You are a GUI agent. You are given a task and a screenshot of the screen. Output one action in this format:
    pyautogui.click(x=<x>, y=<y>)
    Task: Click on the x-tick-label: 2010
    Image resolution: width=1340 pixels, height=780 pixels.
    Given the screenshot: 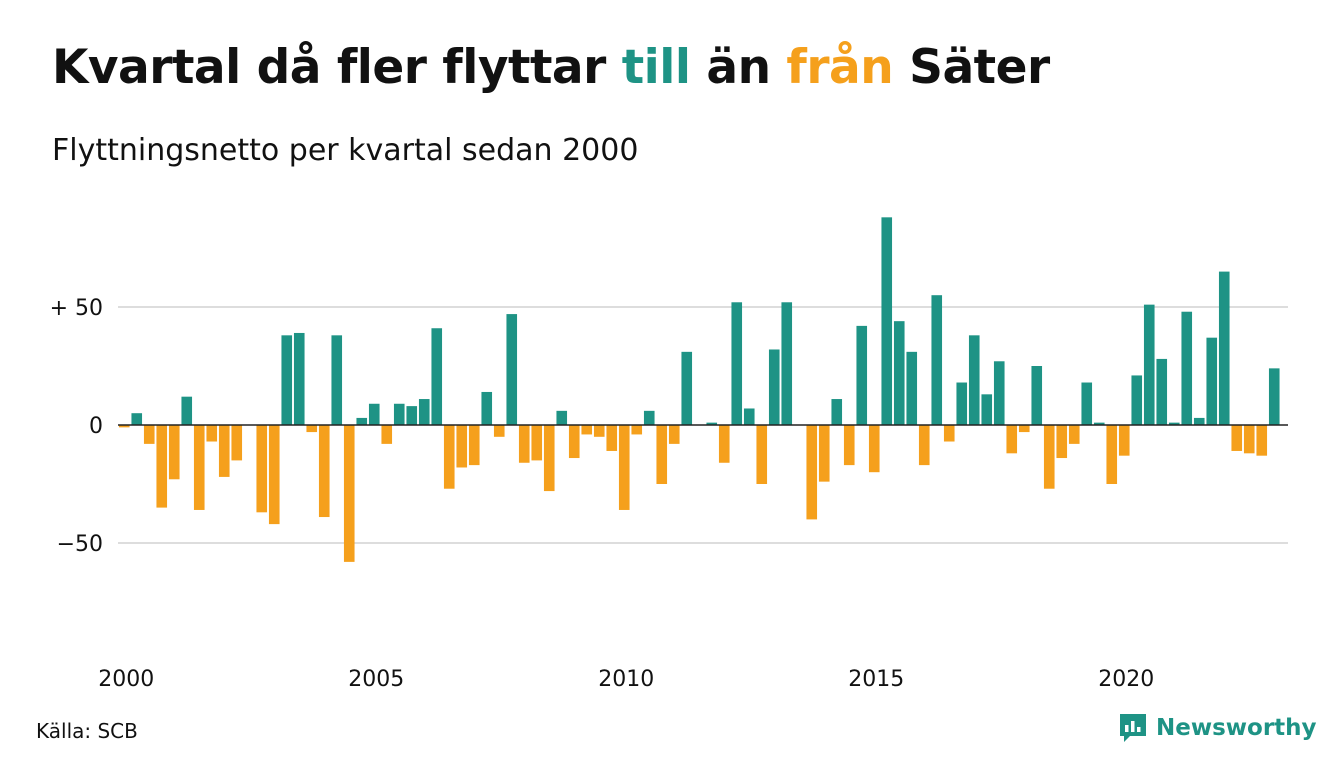 What is the action you would take?
    pyautogui.click(x=626, y=679)
    